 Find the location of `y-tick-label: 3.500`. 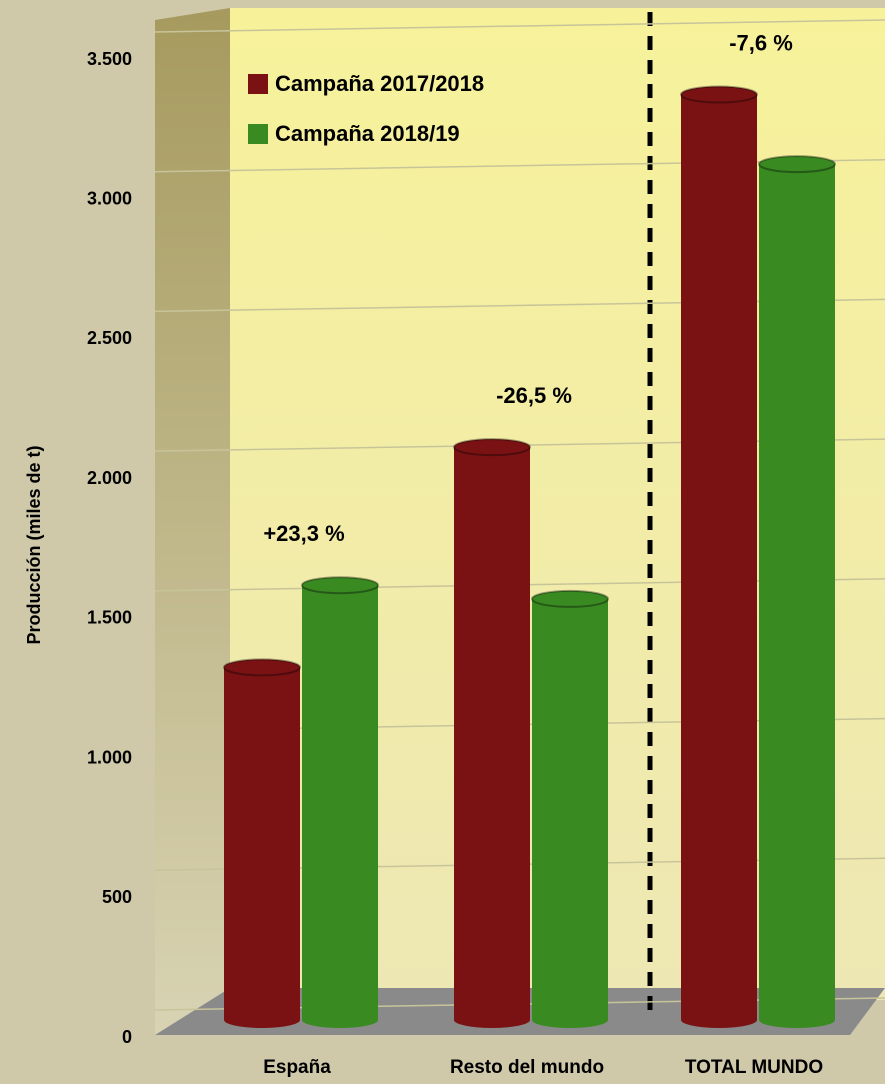

y-tick-label: 3.500 is located at coordinates (109, 59).